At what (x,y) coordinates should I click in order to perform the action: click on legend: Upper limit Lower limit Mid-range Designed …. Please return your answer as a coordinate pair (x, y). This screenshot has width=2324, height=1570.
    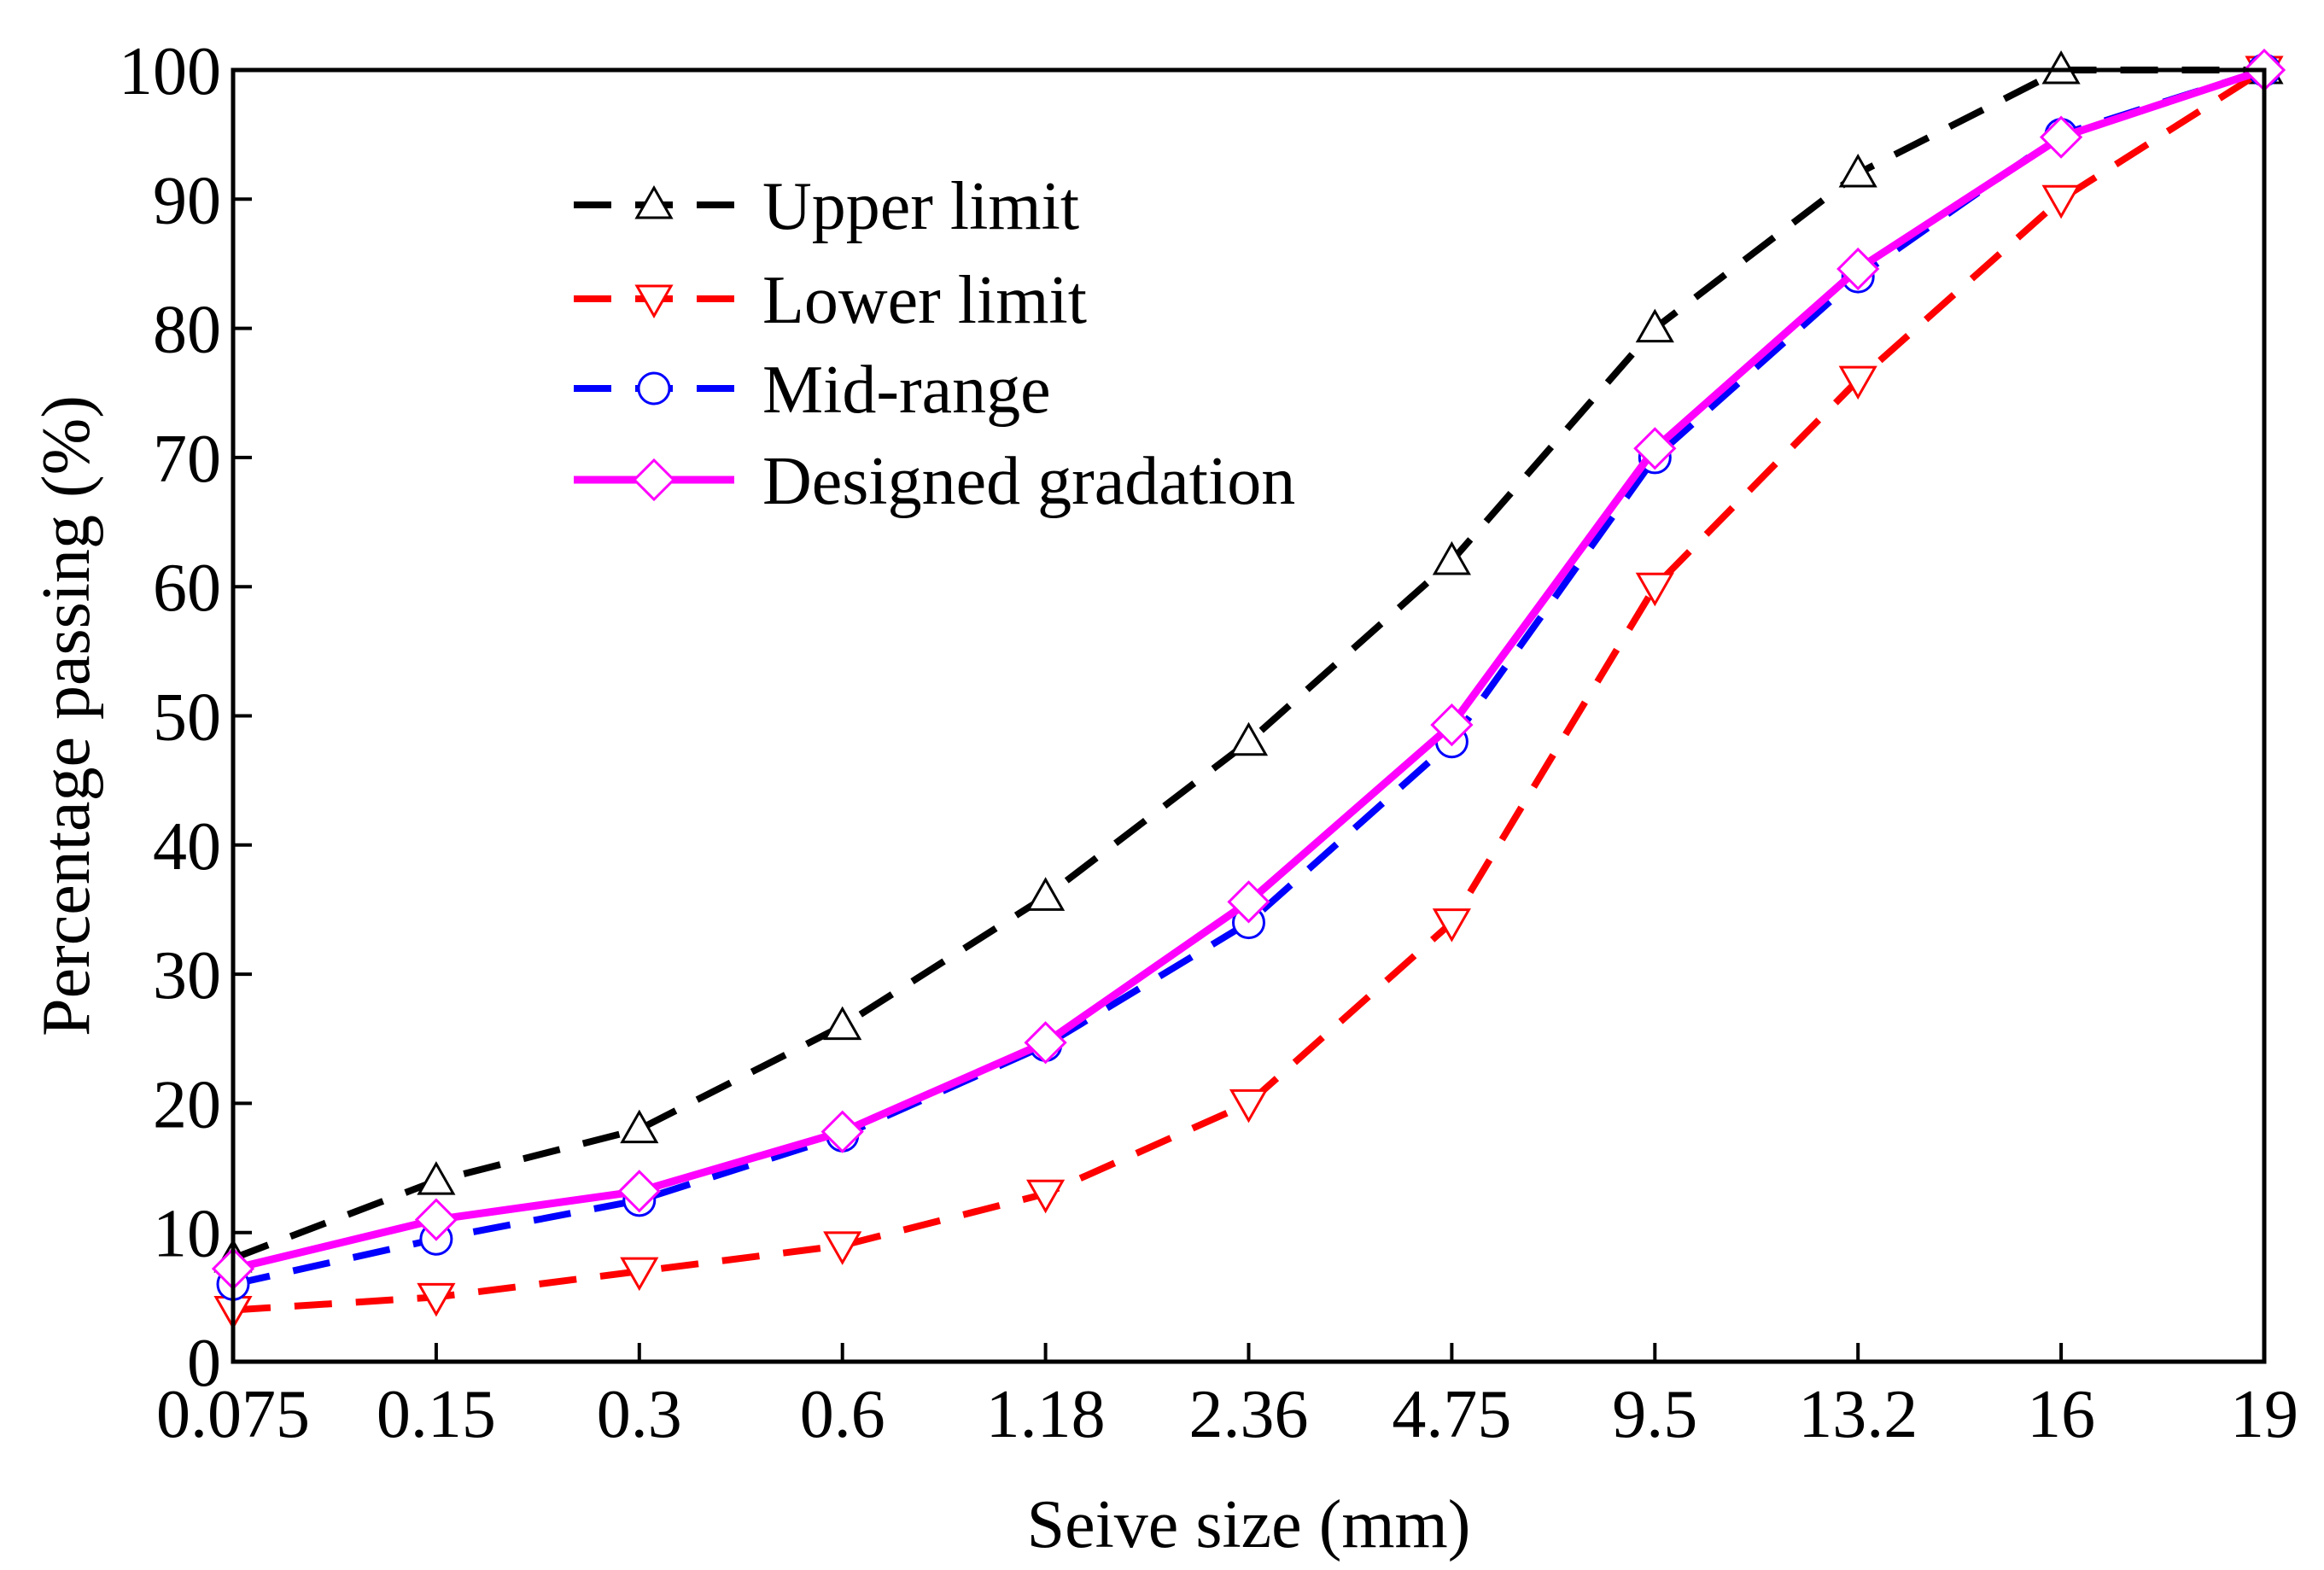
    Looking at the image, I should click on (934, 344).